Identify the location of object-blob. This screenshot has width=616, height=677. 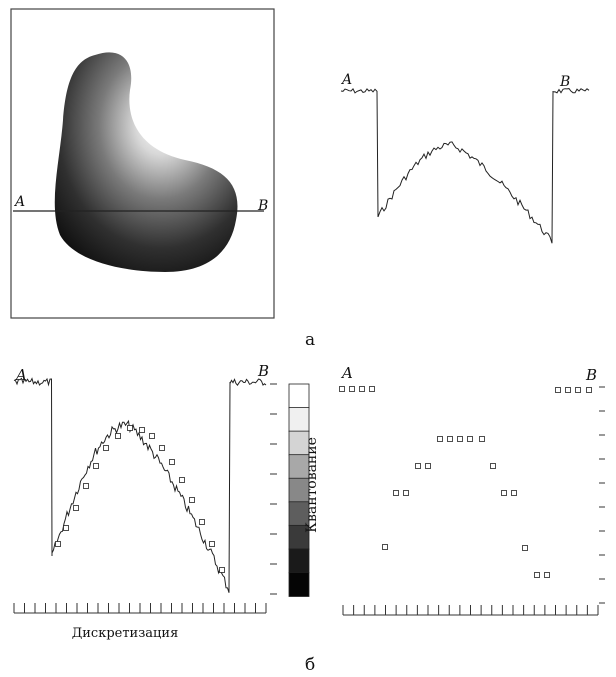
(146, 162).